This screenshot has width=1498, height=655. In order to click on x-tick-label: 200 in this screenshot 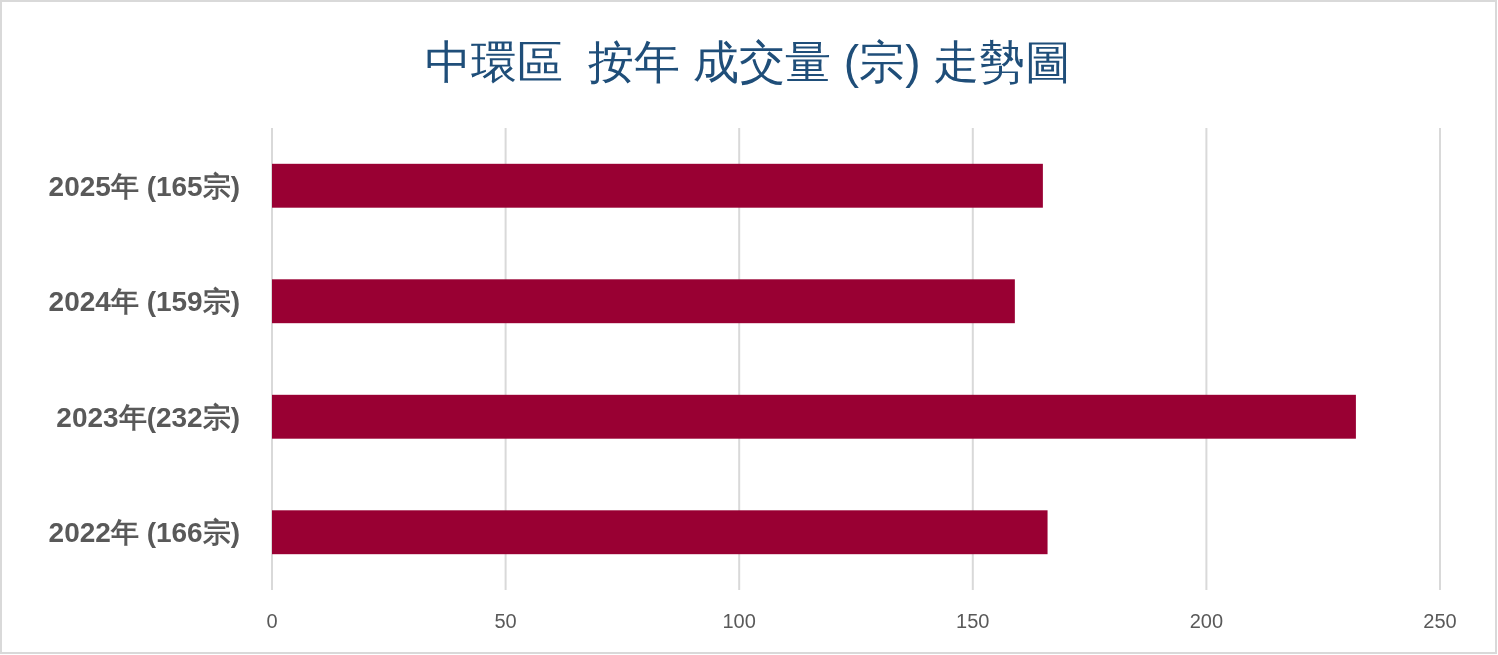, I will do `click(1206, 621)`.